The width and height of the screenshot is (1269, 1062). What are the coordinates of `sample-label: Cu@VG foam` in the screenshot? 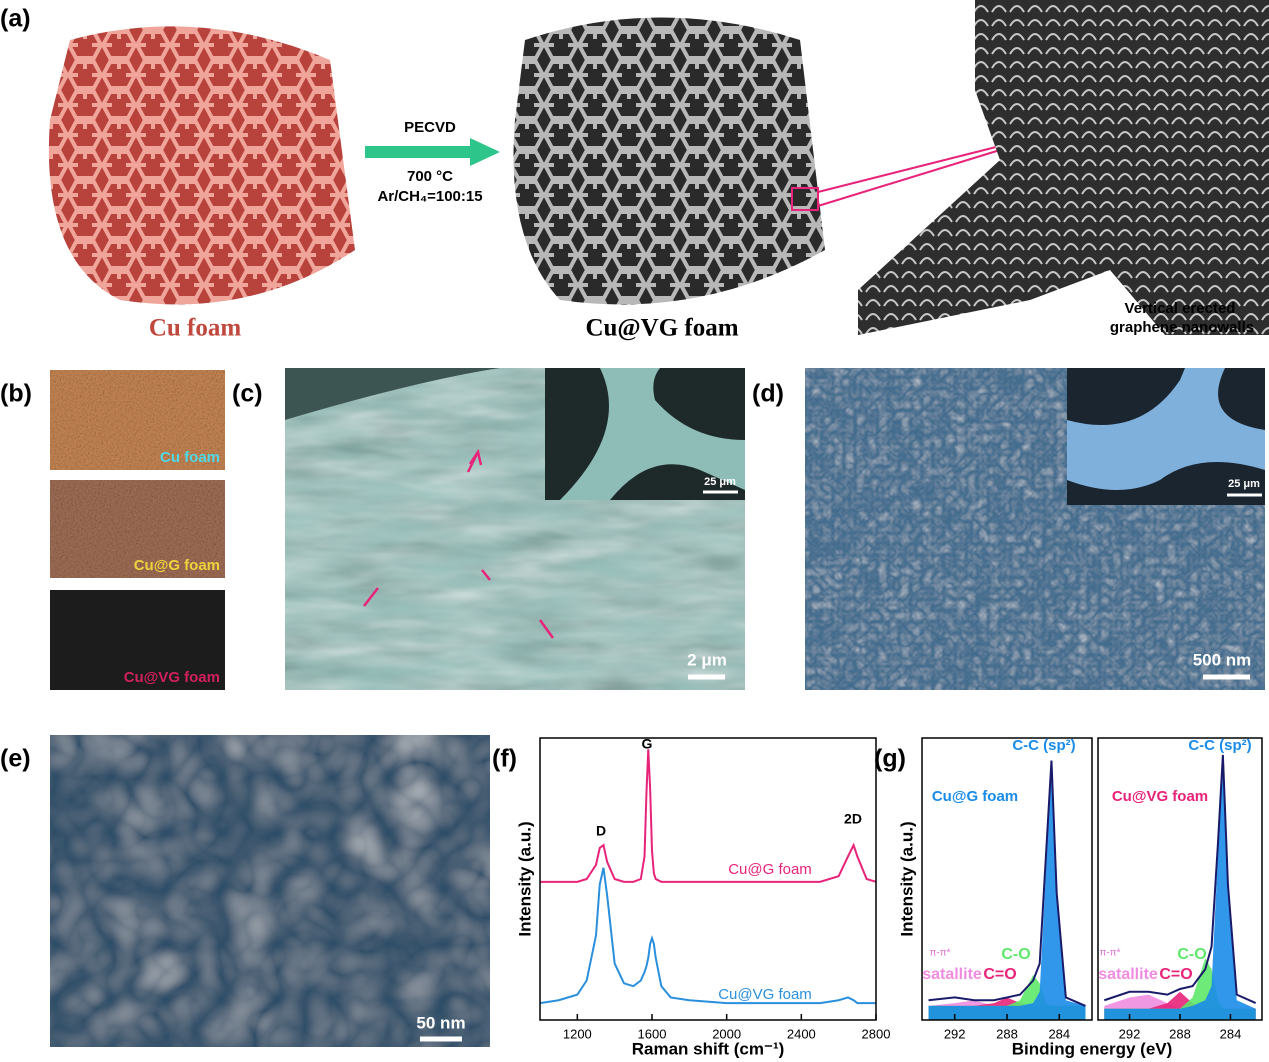 It's located at (1160, 796).